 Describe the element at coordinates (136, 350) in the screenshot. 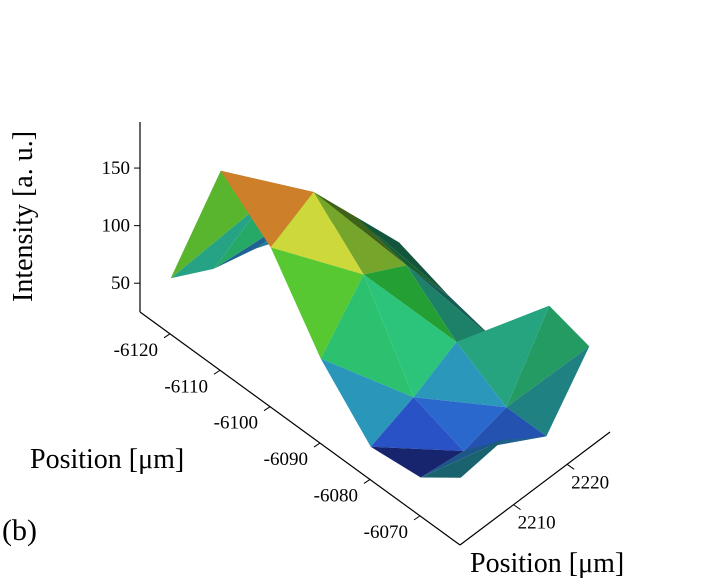

I see `x-tick-label: -6120` at that location.